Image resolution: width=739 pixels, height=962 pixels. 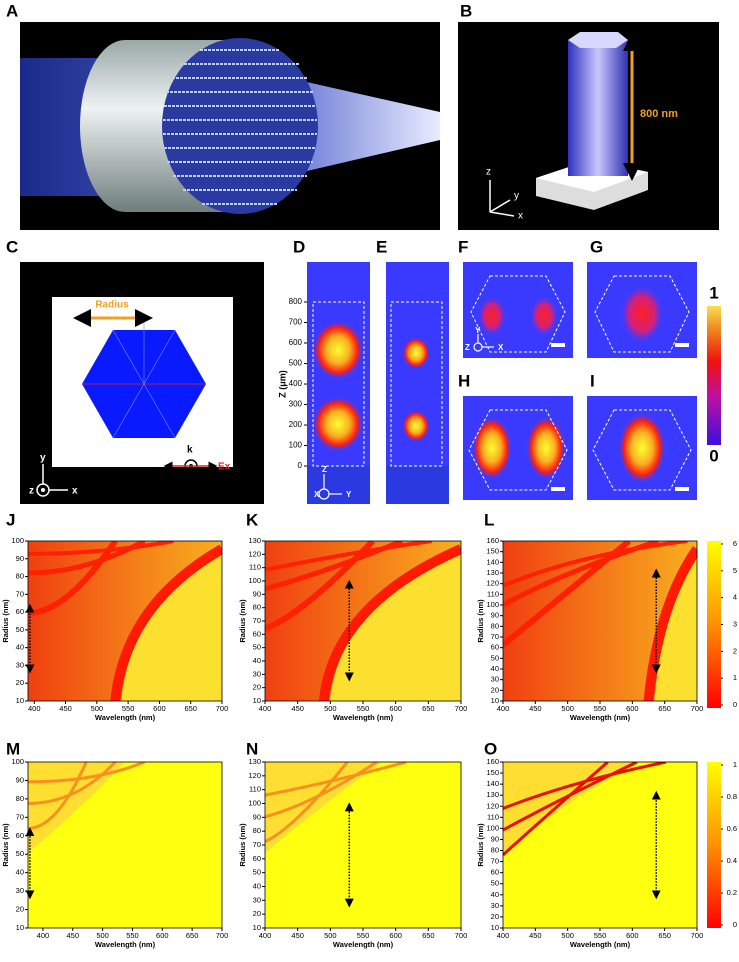 I want to click on y-tick-label: 130, so click(x=492, y=794).